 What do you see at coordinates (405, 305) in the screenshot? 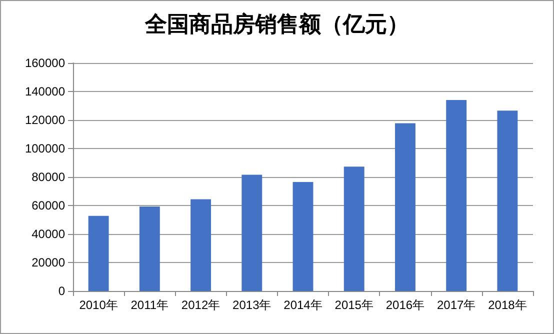
I see `x-tick-label: 2016年` at bounding box center [405, 305].